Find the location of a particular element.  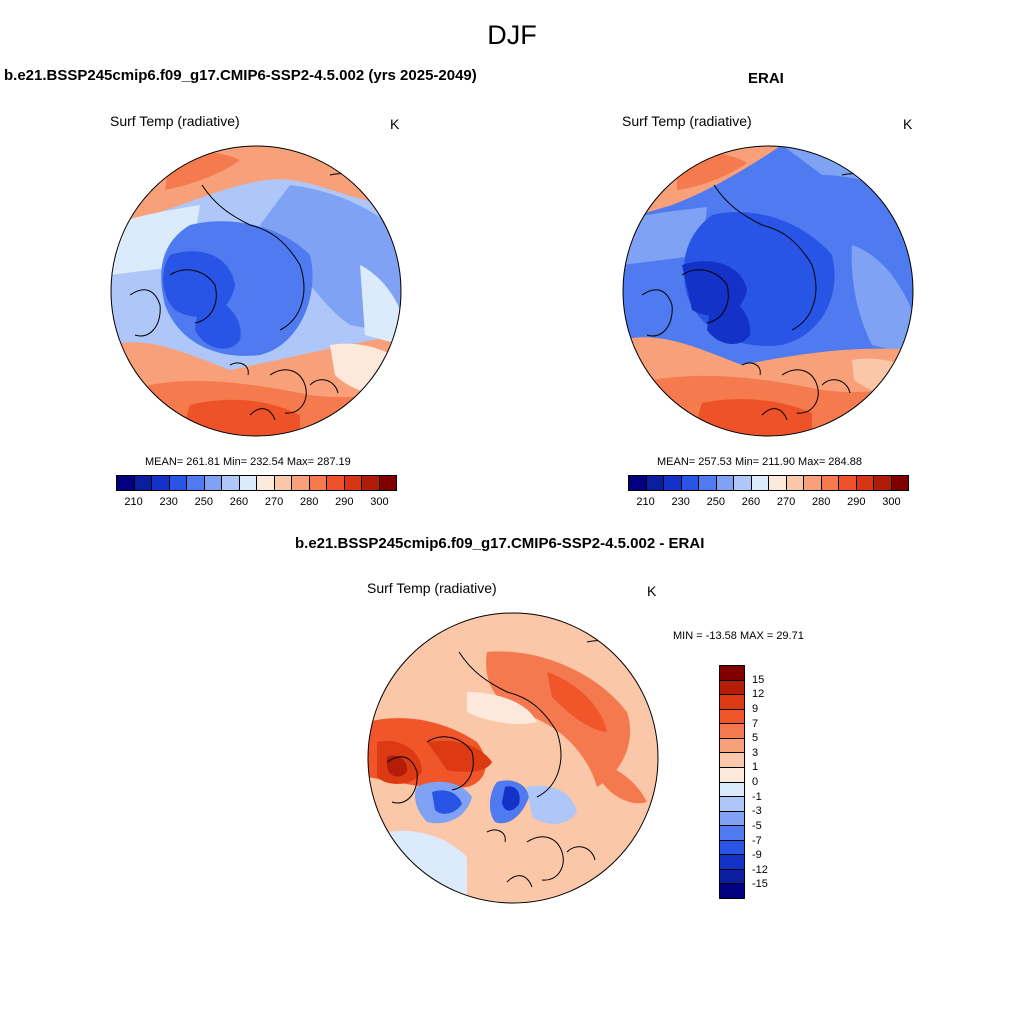

diff-colorbar is located at coordinates (732, 782).